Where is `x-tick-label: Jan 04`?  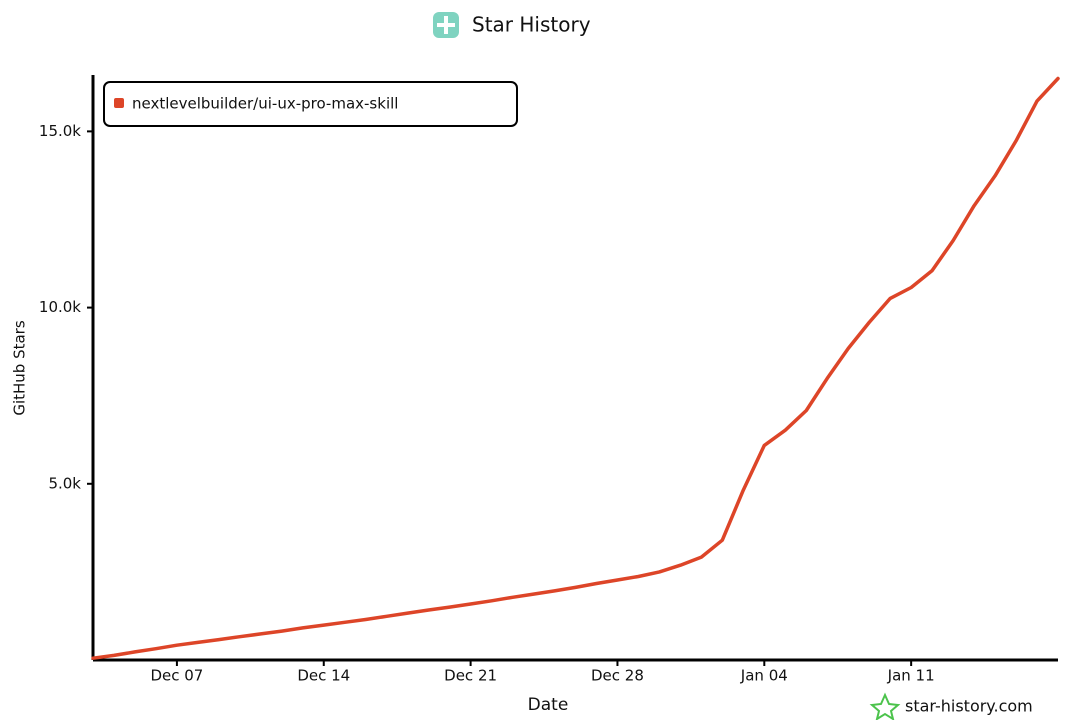 x-tick-label: Jan 04 is located at coordinates (764, 676).